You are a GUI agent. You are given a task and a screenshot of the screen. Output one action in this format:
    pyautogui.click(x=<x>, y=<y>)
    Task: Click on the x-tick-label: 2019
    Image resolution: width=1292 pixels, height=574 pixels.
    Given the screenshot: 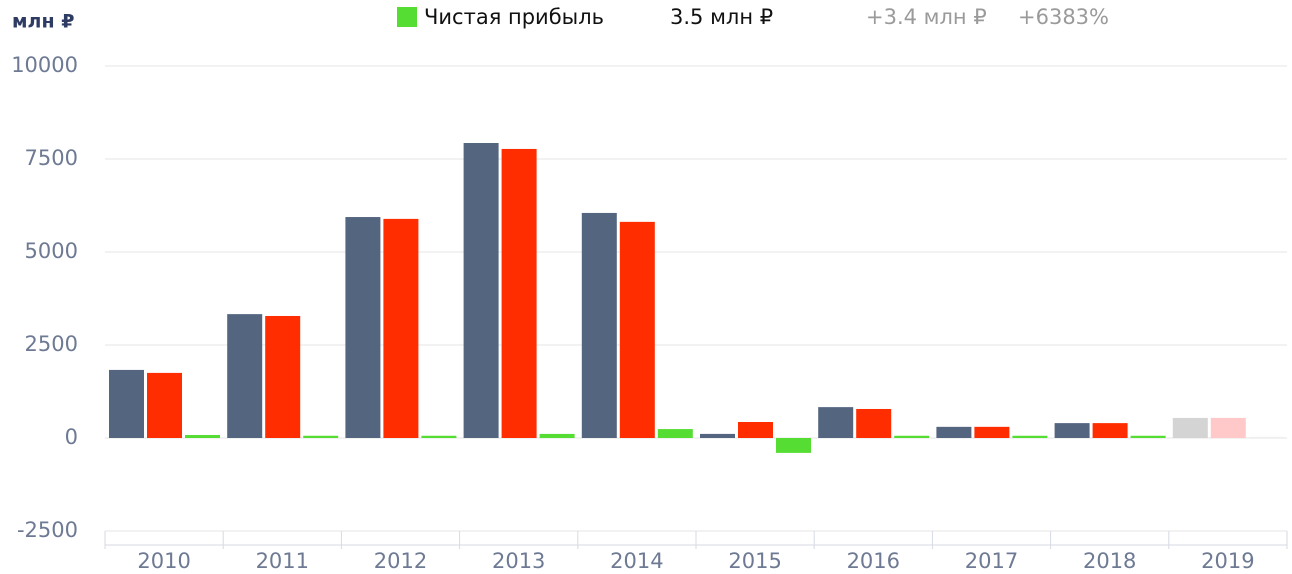 What is the action you would take?
    pyautogui.click(x=1227, y=561)
    